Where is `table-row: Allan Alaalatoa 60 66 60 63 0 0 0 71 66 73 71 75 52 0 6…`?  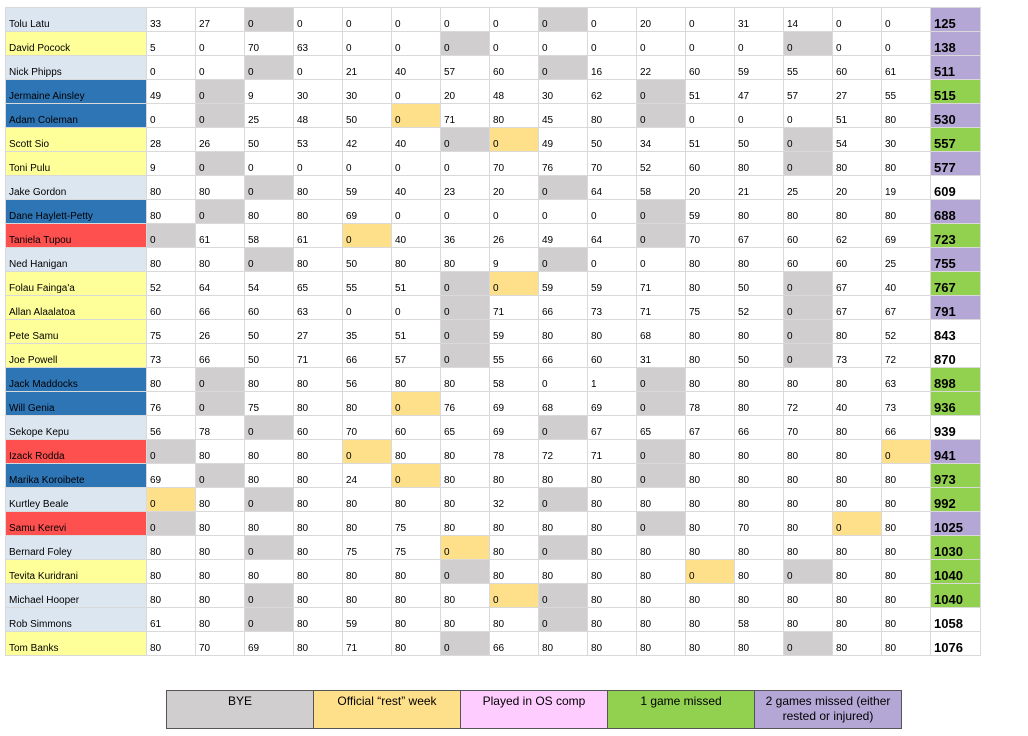 table-row: Allan Alaalatoa 60 66 60 63 0 0 0 71 66 73 71 75 52 0 6… is located at coordinates (493, 307).